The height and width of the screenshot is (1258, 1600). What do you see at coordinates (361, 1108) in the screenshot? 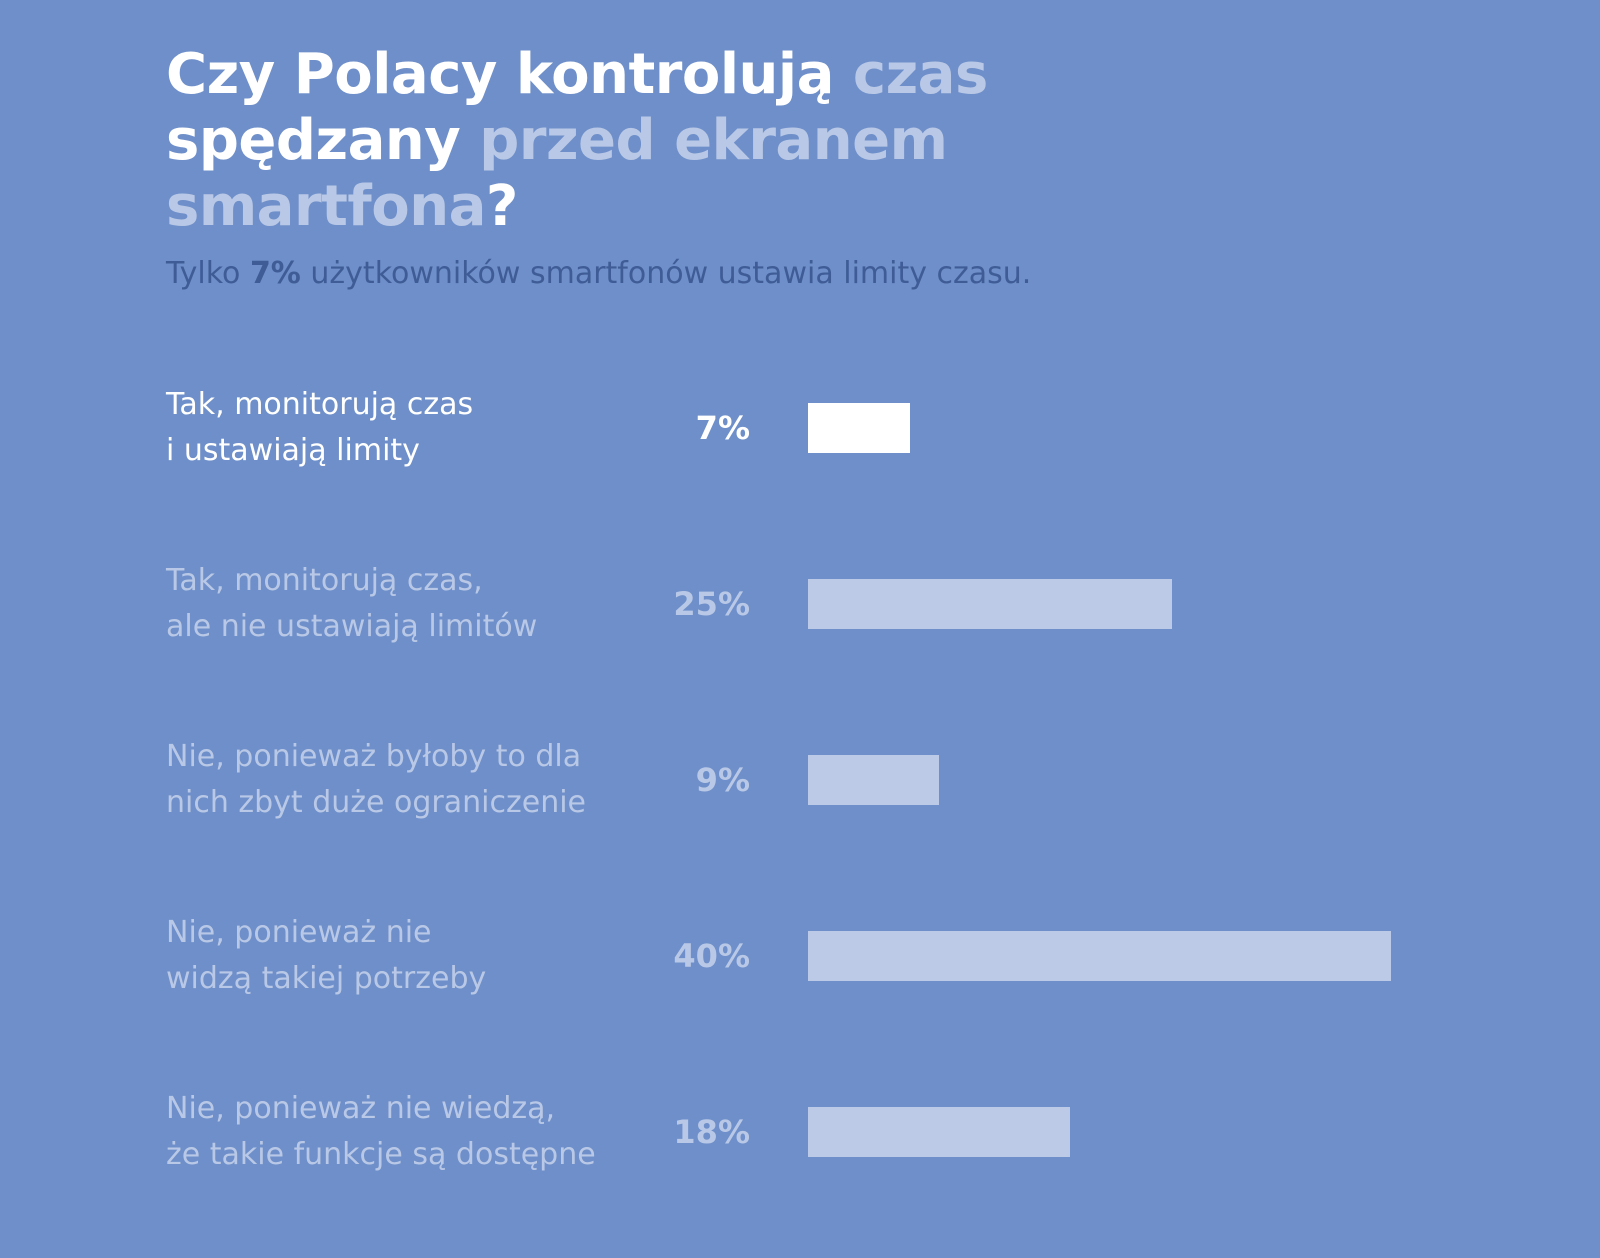
I see `category-label-line: Nie, ponieważ nie wiedzą,` at bounding box center [361, 1108].